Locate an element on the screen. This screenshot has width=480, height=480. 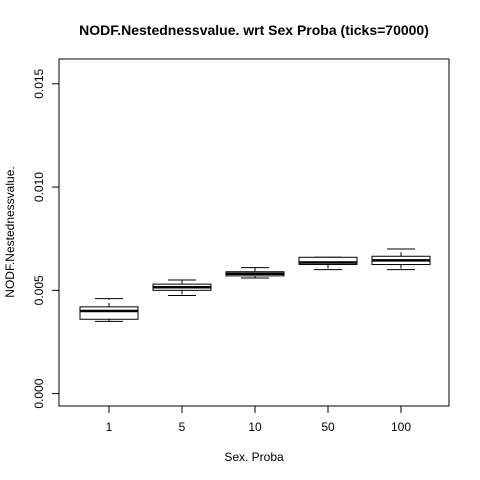
x-tick-label: 10 is located at coordinates (255, 427).